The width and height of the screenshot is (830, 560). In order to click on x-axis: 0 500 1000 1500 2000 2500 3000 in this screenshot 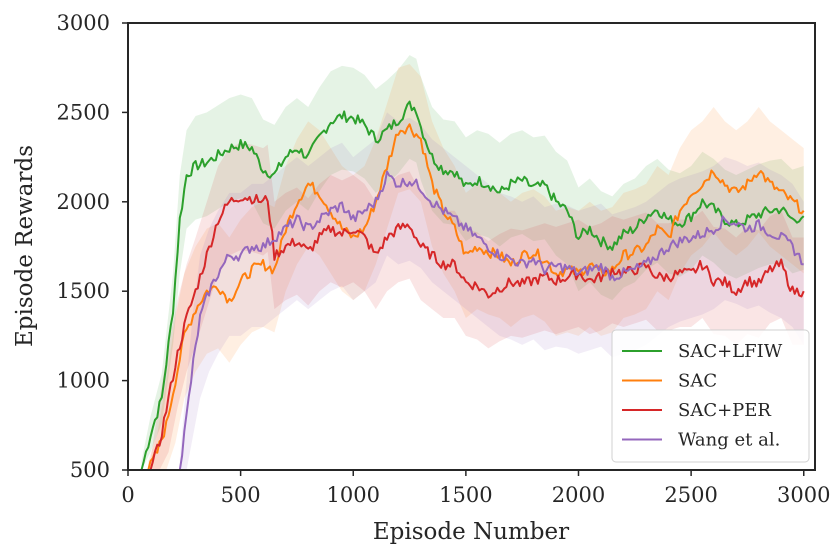, I will do `click(475, 488)`.